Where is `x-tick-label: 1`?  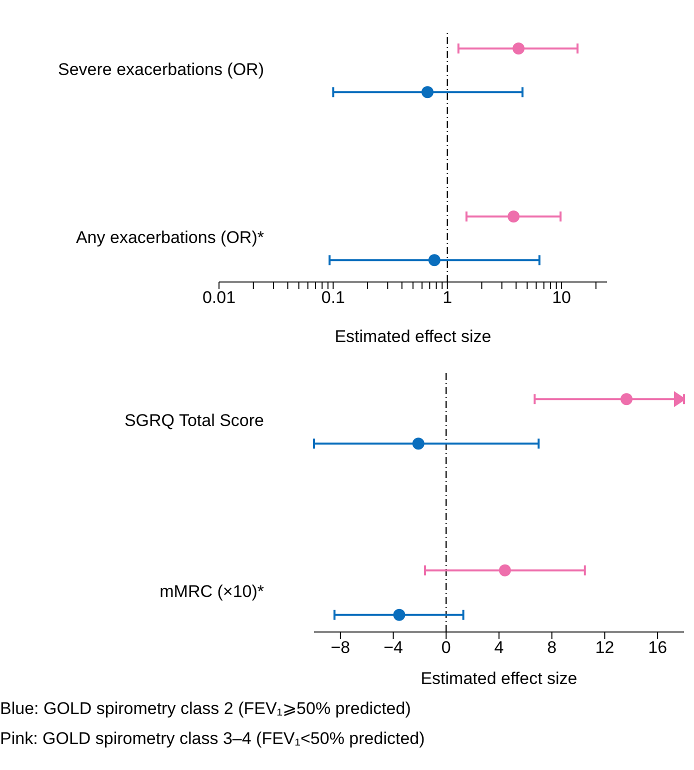
x-tick-label: 1 is located at coordinates (447, 298).